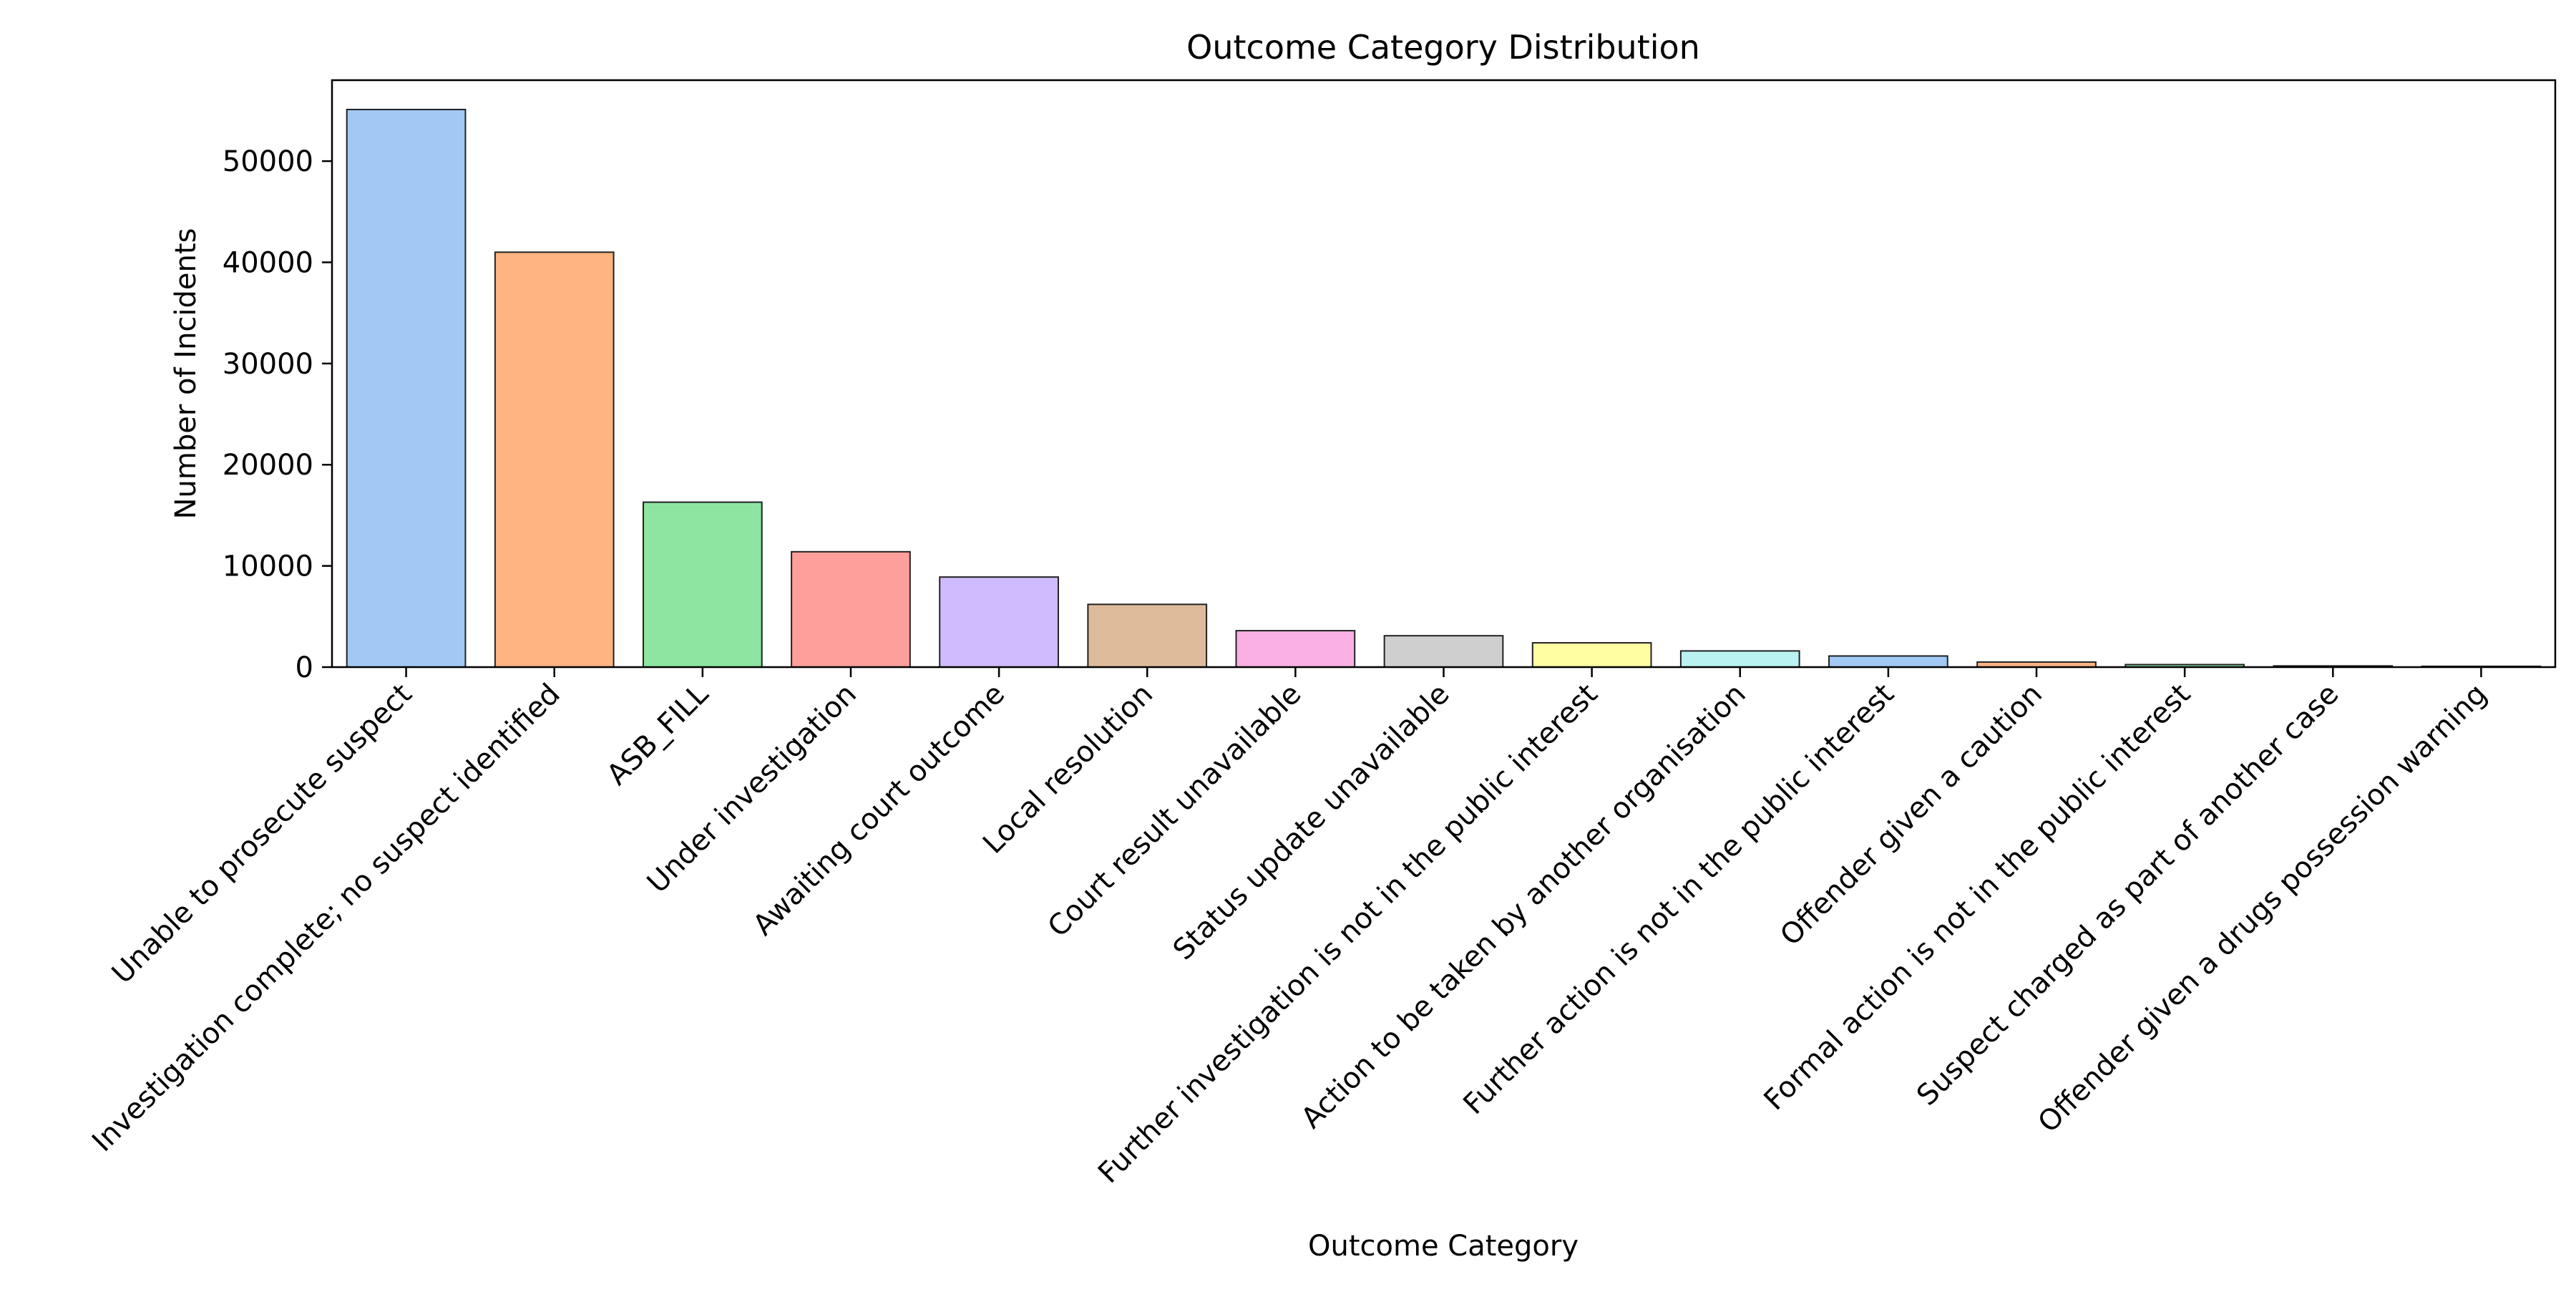  I want to click on y-tick-label: 10000, so click(268, 566).